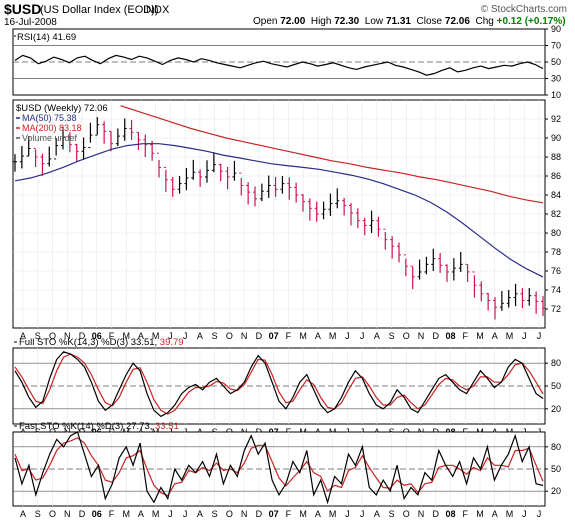  I want to click on y-tick-label-fast_sto: 50, so click(556, 469).